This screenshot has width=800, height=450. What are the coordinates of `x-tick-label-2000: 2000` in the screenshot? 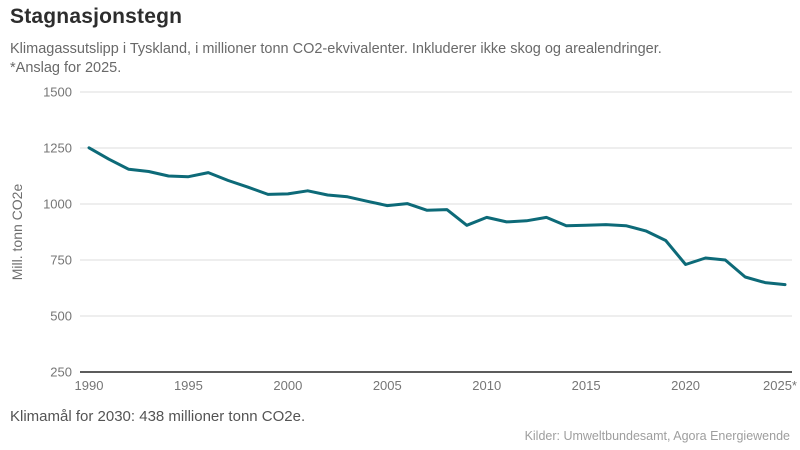 It's located at (287, 385).